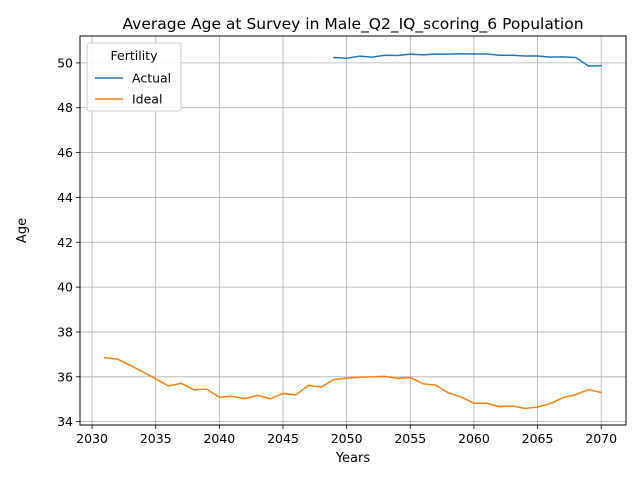  I want to click on y-tick-label: 44, so click(65, 197).